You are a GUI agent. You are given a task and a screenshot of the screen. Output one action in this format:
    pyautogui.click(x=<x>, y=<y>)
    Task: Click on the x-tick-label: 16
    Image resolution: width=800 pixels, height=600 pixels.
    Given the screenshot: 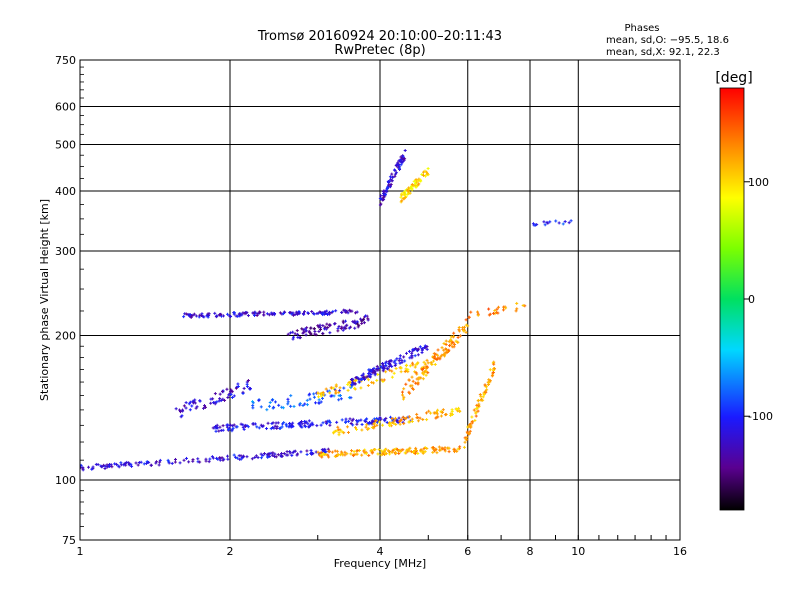 What is the action you would take?
    pyautogui.click(x=680, y=551)
    